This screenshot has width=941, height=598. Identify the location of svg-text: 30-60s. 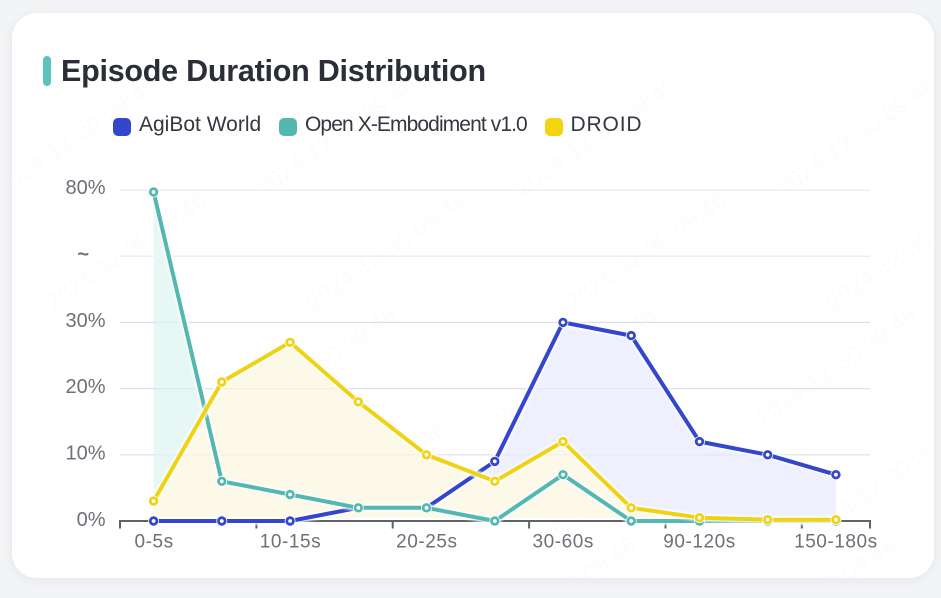
(562, 542).